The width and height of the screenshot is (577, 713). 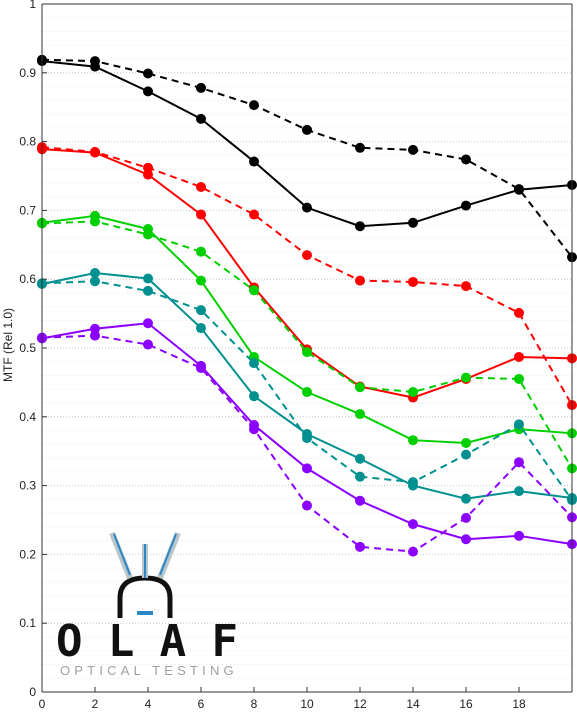 What do you see at coordinates (145, 613) in the screenshot?
I see `logo-lens-bar` at bounding box center [145, 613].